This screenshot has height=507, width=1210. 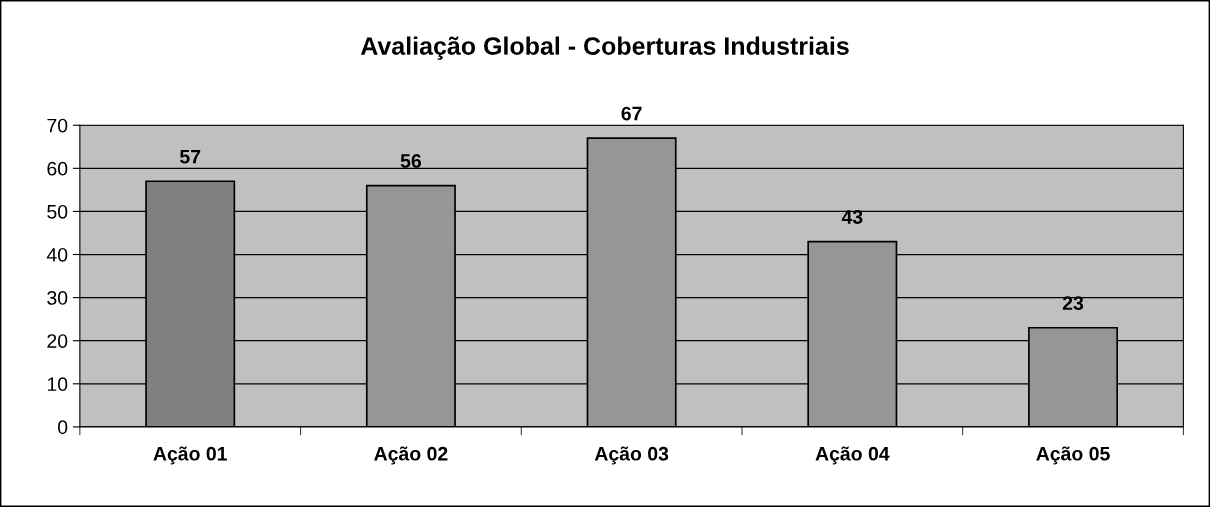 What do you see at coordinates (411, 455) in the screenshot?
I see `x-tick-label: Ação 02` at bounding box center [411, 455].